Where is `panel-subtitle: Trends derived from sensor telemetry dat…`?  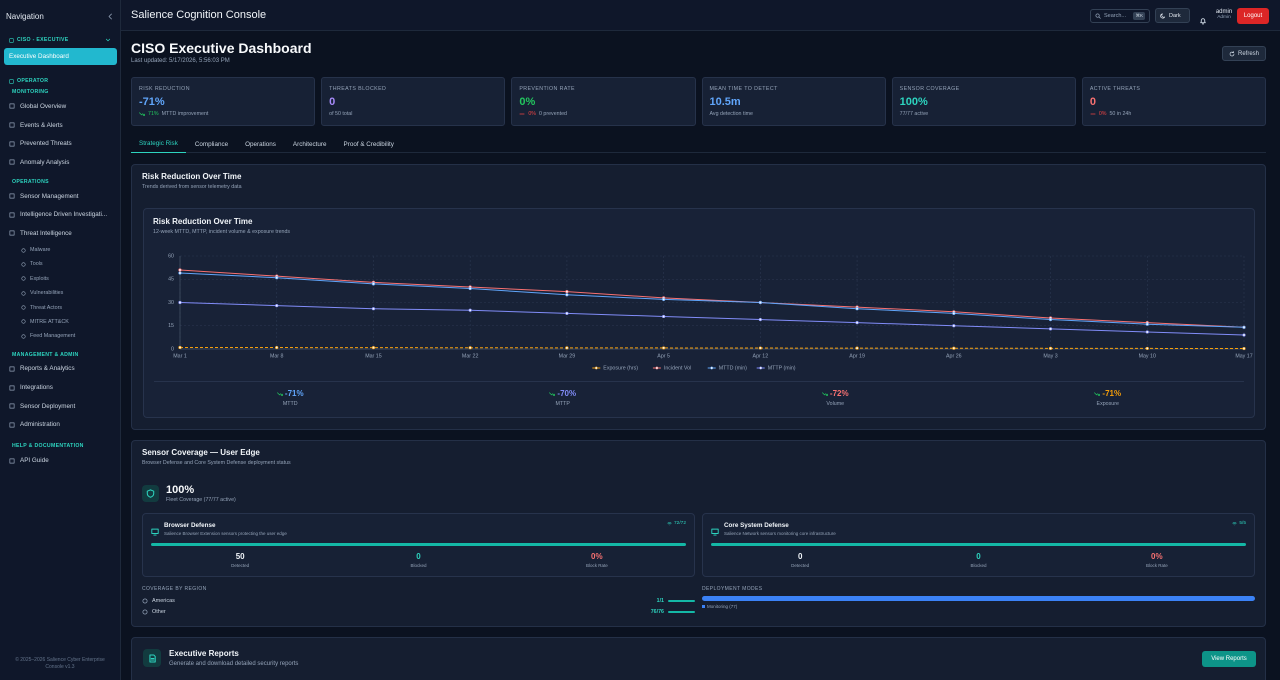
panel-subtitle: Trends derived from sensor telemetry dat… is located at coordinates (192, 187).